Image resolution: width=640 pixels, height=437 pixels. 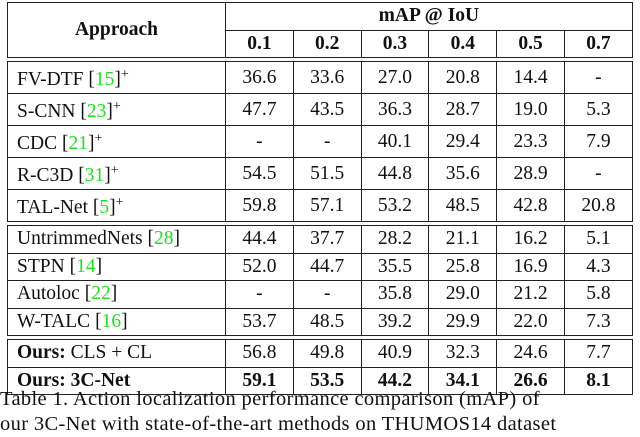 I want to click on map-value: 47.7, so click(x=259, y=109).